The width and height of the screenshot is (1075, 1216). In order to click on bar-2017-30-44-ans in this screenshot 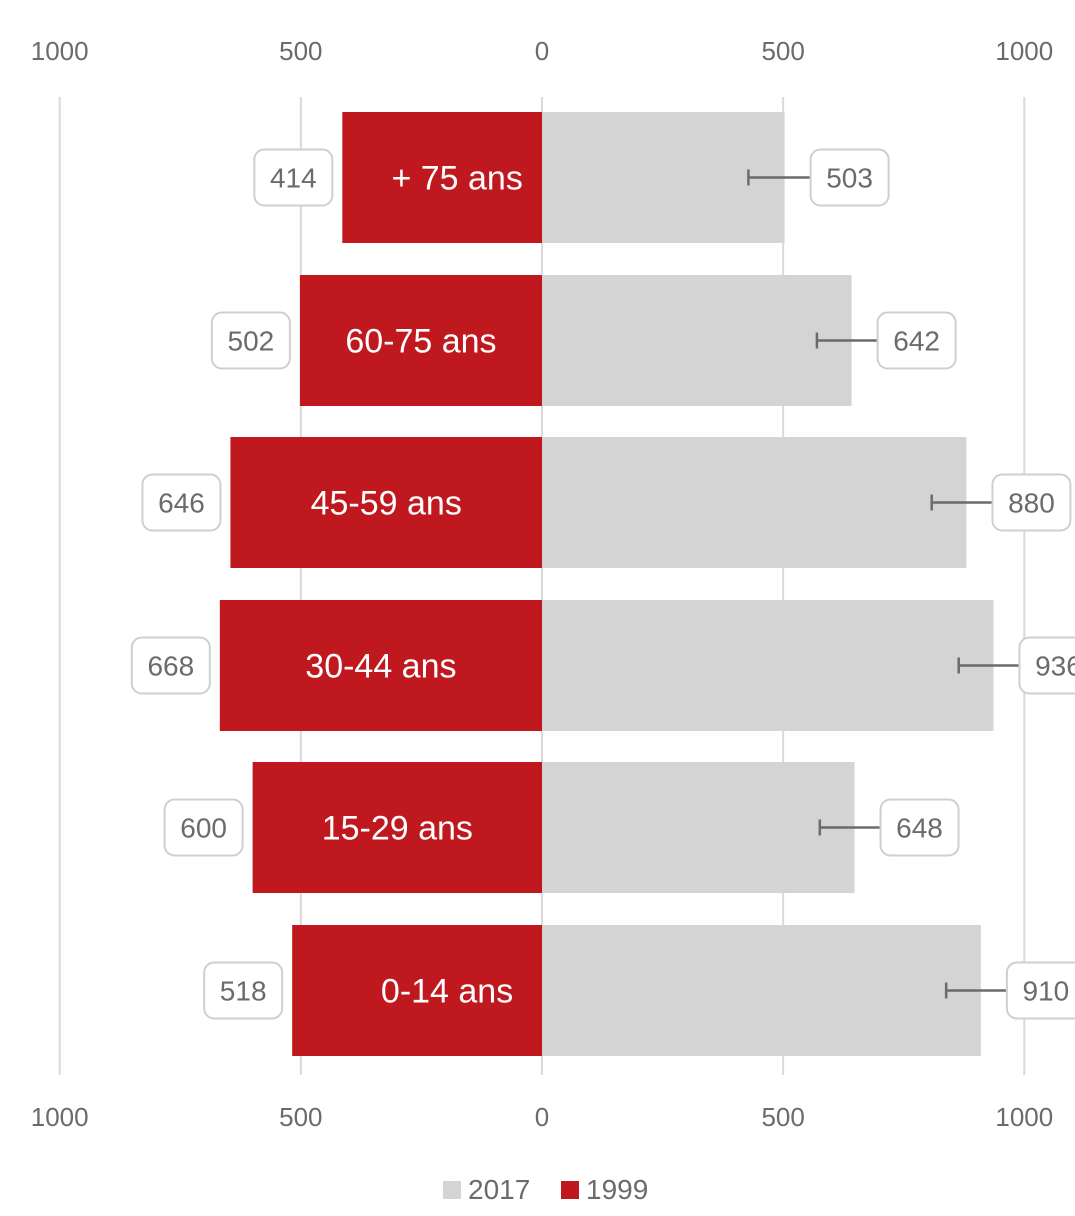, I will do `click(768, 665)`.